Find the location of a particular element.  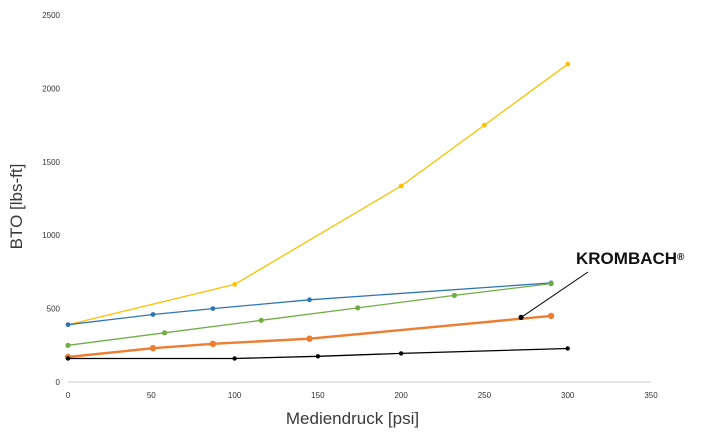

x-tick-label: 200 is located at coordinates (401, 395).